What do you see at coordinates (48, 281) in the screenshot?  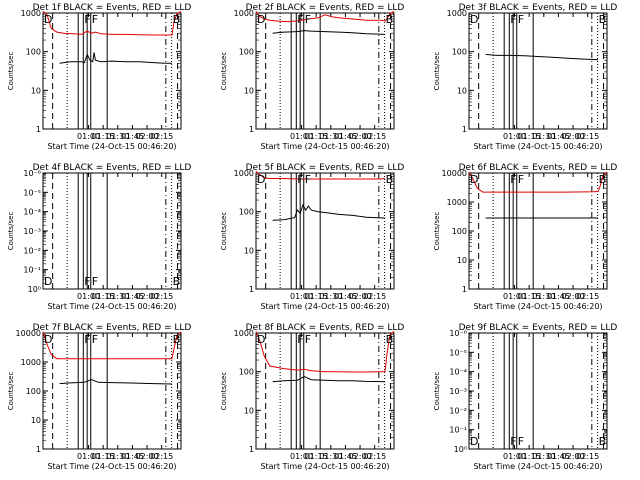 I see `marker-label: D` at bounding box center [48, 281].